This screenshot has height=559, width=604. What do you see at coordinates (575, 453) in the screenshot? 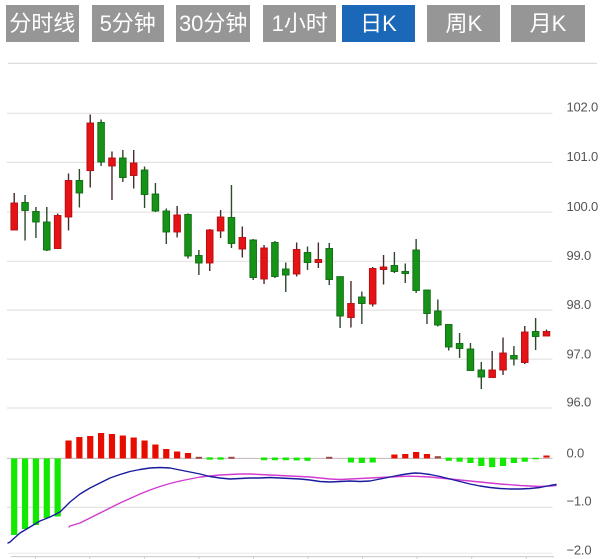
I see `svg-text: 0.0` at bounding box center [575, 453].